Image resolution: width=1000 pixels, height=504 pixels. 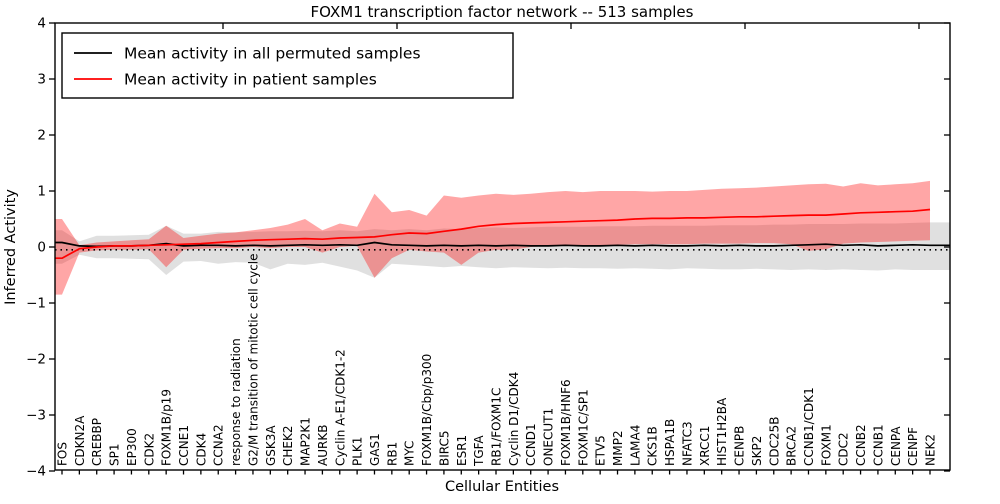 I want to click on x-tick-label: Cyclin D1/CDK4, so click(x=514, y=419).